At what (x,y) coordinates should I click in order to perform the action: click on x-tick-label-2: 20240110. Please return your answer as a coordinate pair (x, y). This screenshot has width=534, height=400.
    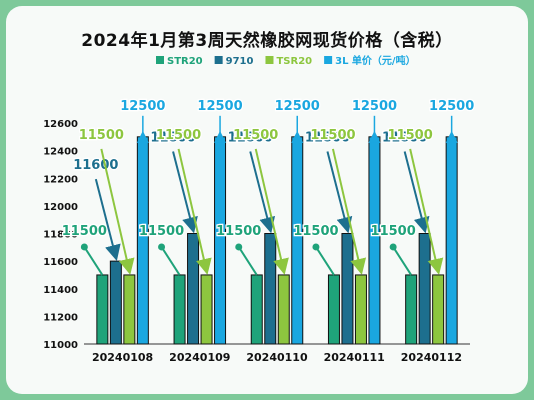
    Looking at the image, I should click on (277, 357).